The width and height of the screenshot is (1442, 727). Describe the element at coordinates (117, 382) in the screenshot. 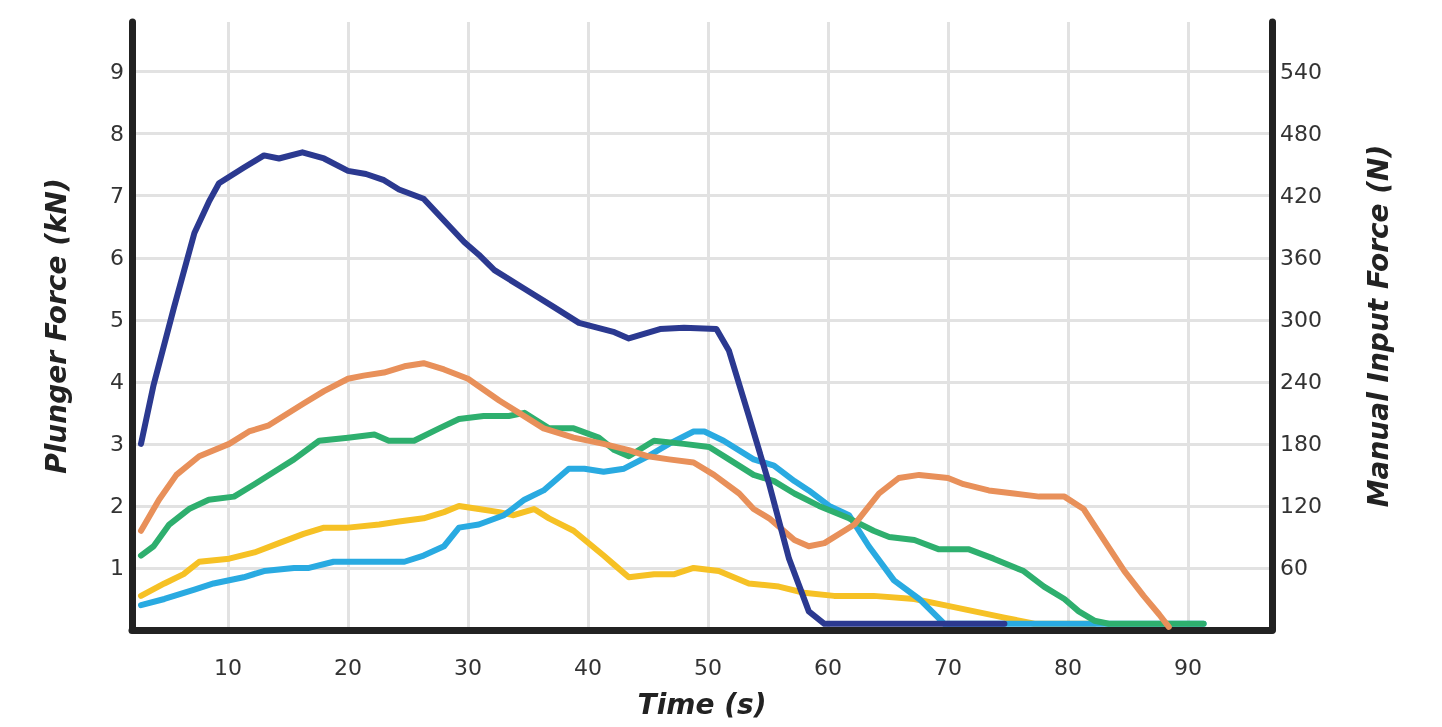

I see `y-tick-label: 4` at that location.